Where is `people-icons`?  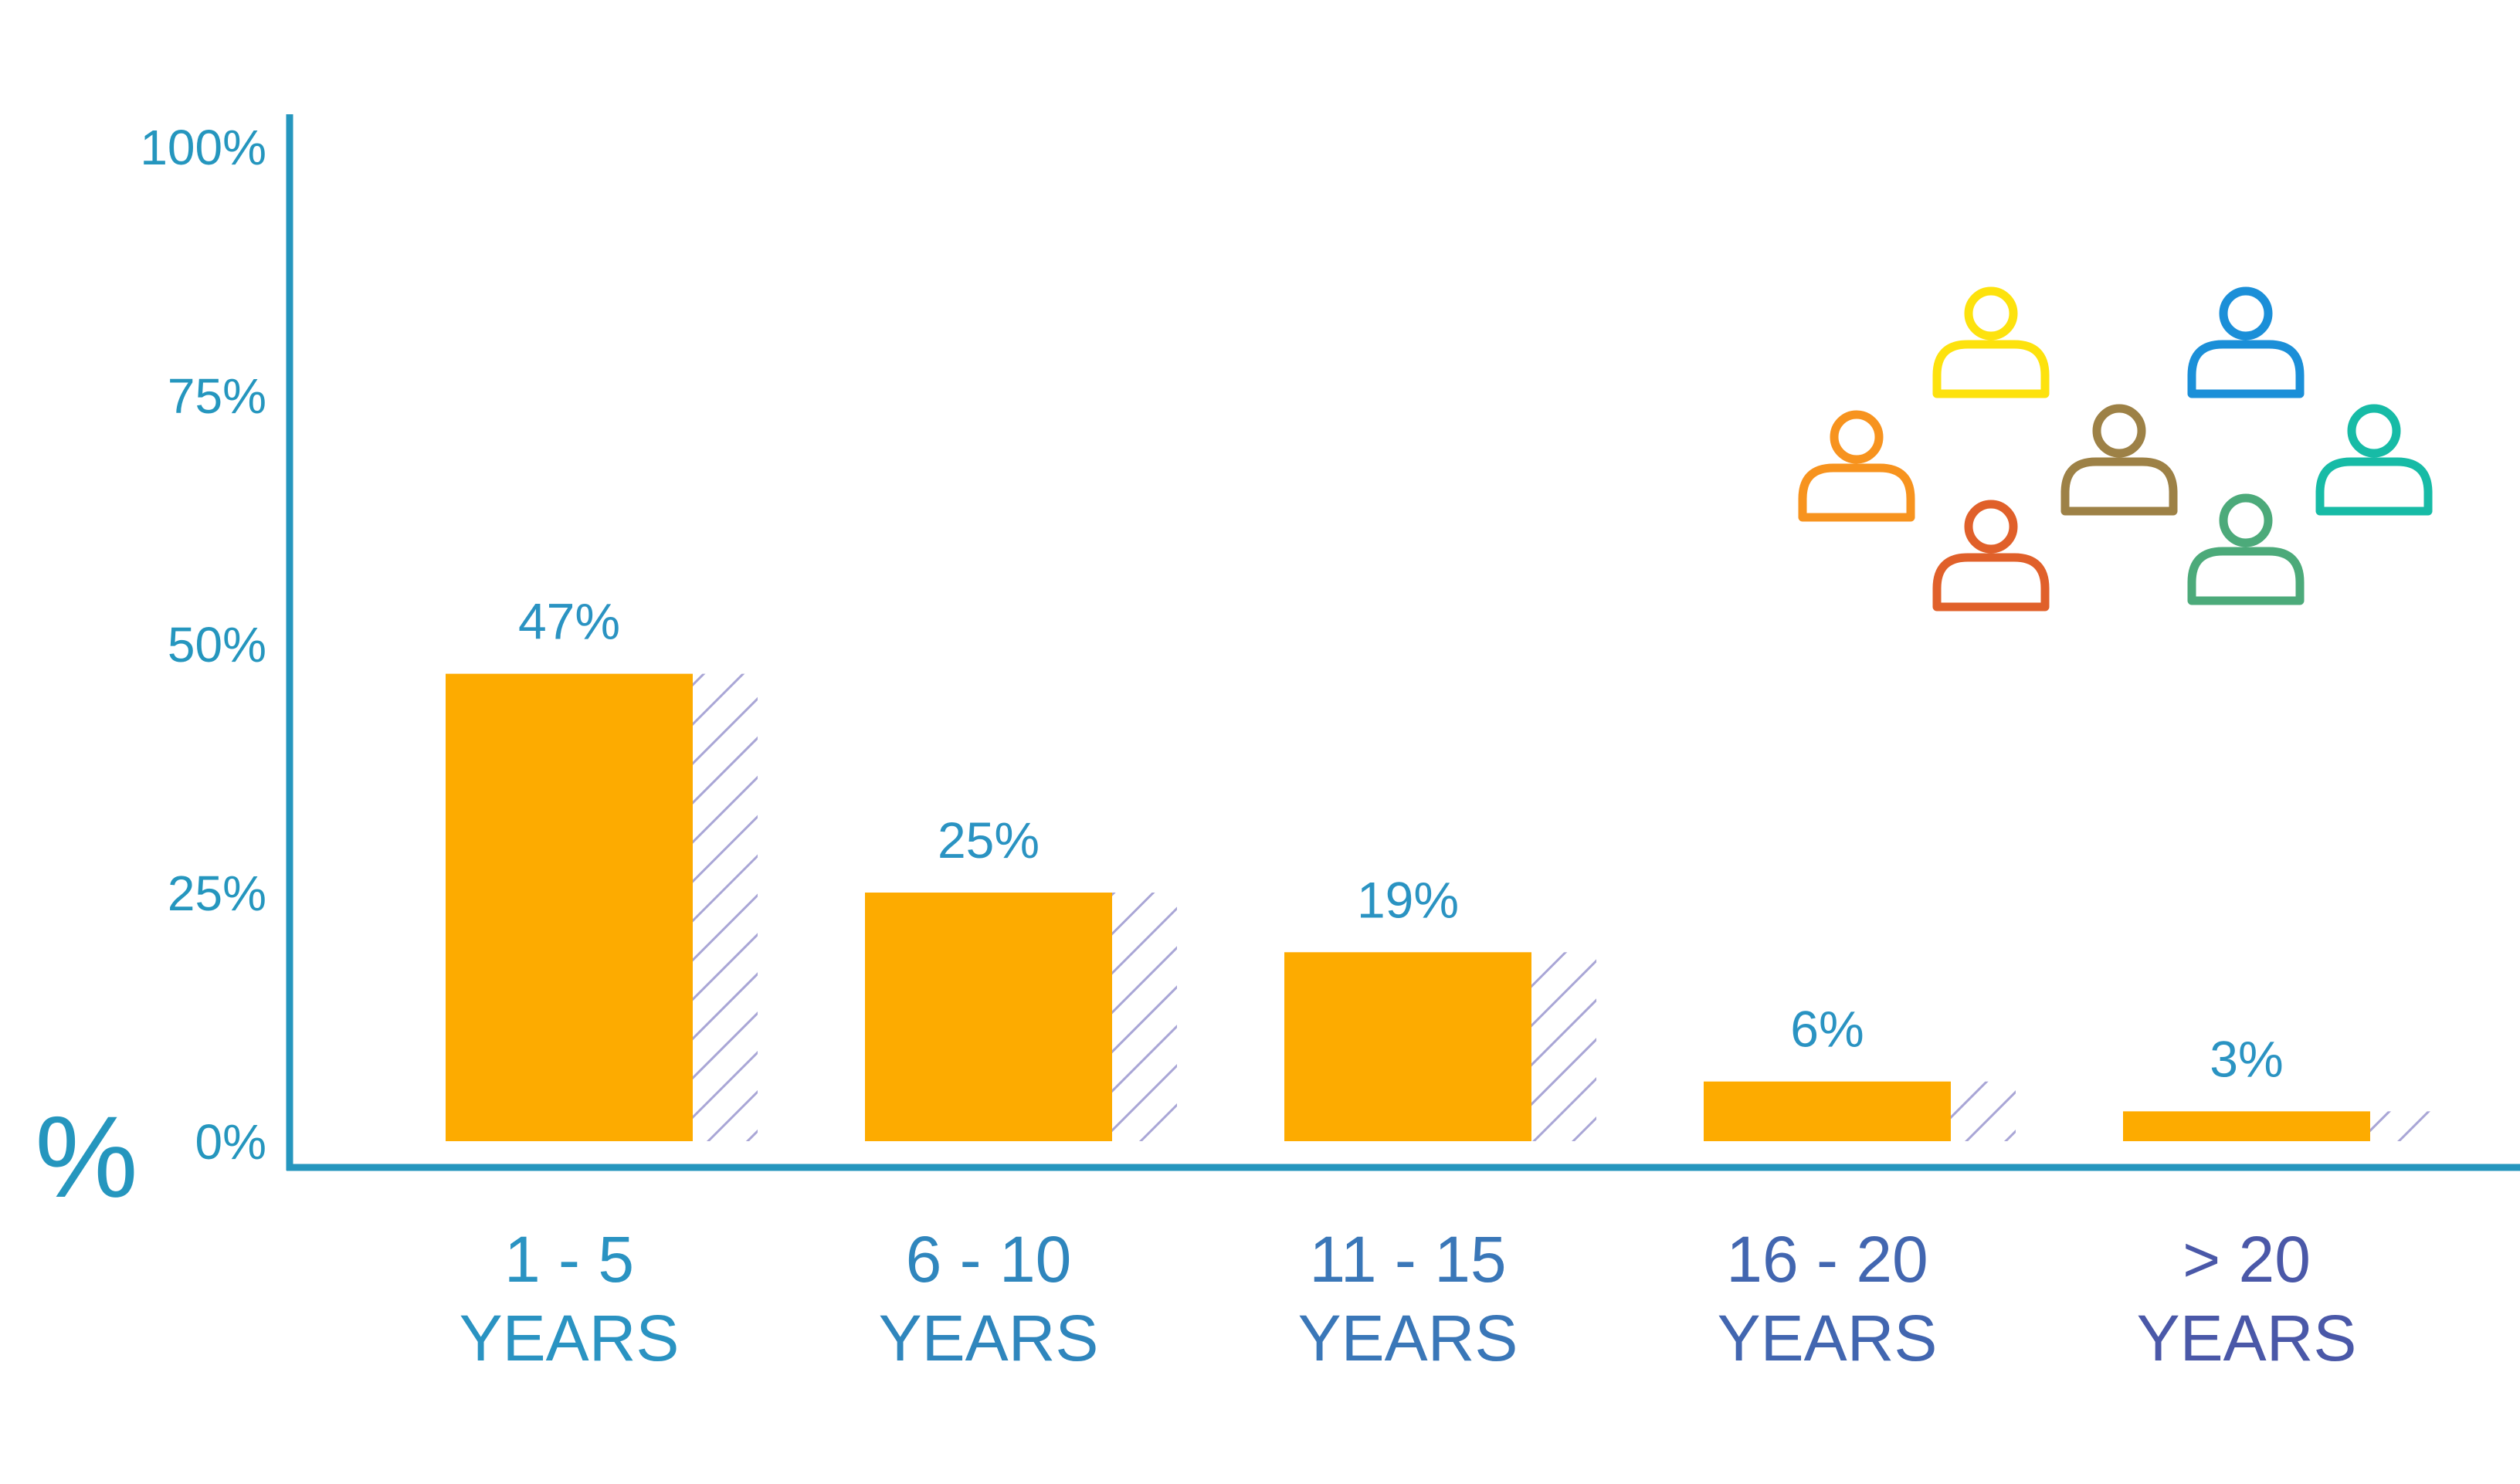
people-icons is located at coordinates (2115, 449).